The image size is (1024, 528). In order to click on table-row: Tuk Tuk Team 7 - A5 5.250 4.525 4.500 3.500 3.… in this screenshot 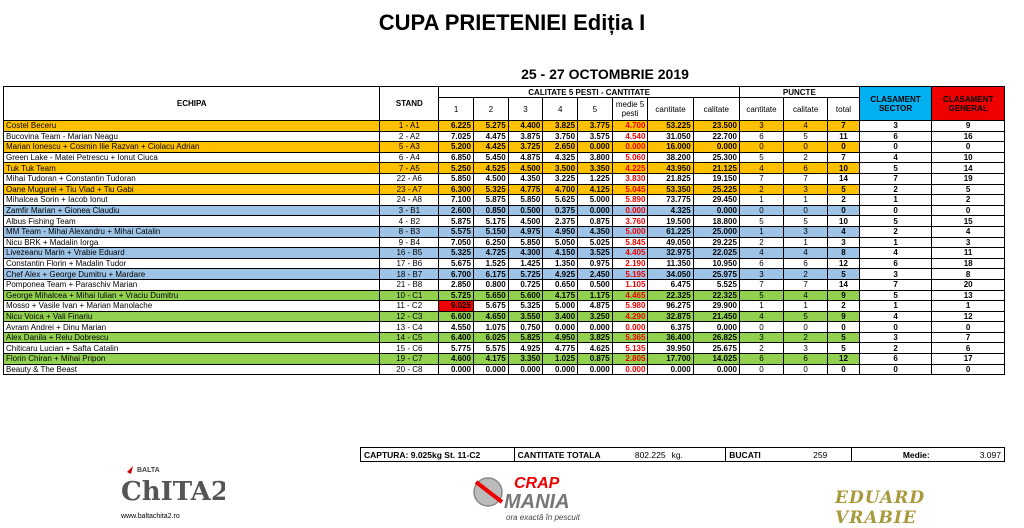, I will do `click(503, 168)`.